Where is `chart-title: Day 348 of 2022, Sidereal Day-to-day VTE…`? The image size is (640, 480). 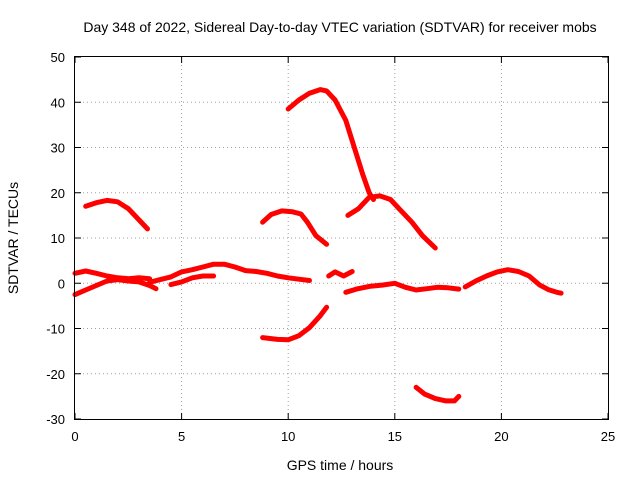 chart-title: Day 348 of 2022, Sidereal Day-to-day VTE… is located at coordinates (339, 27).